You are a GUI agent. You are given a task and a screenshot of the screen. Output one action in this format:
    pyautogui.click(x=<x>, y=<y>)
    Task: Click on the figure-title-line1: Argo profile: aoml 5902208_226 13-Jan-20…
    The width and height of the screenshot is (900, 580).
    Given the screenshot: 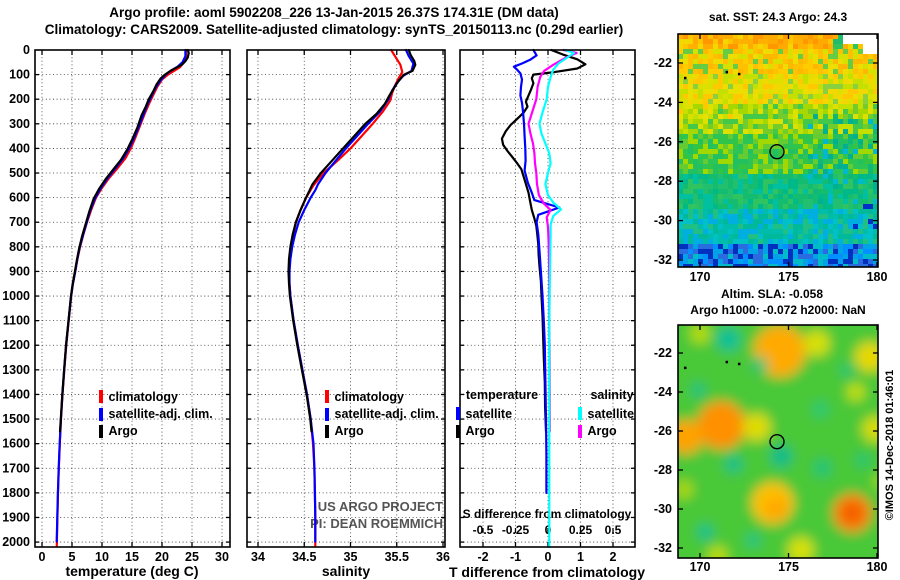 What is the action you would take?
    pyautogui.click(x=333, y=12)
    